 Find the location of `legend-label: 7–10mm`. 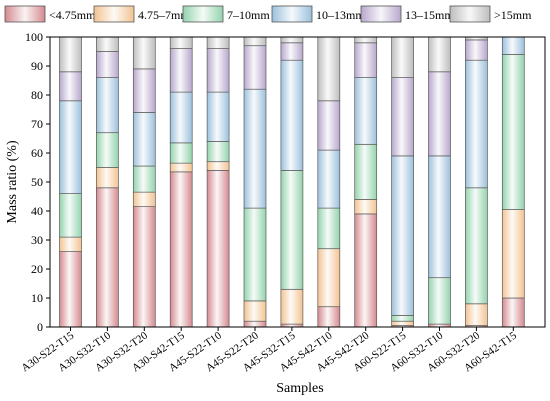

legend-label: 7–10mm is located at coordinates (248, 15).